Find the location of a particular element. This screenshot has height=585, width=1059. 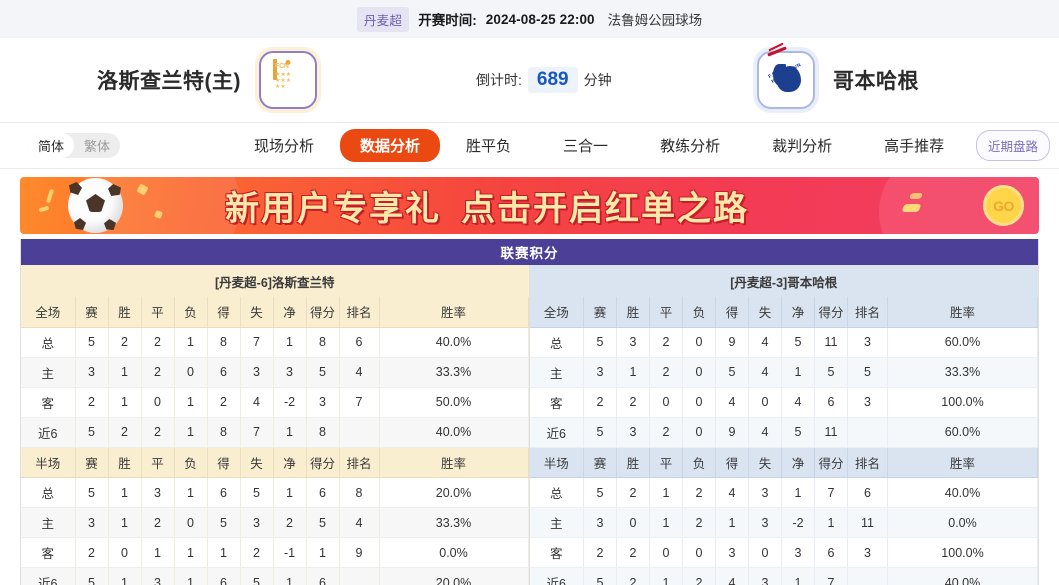

home-team-block: 洛斯查兰特(主) FCN ★★★★★★★★ is located at coordinates (207, 80).